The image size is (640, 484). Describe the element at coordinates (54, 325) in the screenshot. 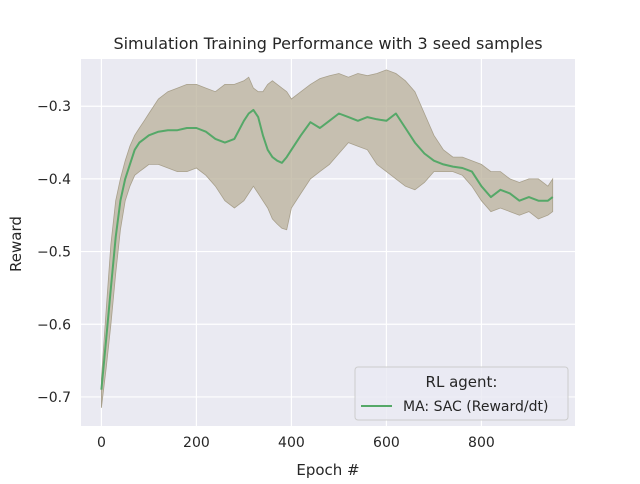

I see `y-tick-label: −0.6` at that location.